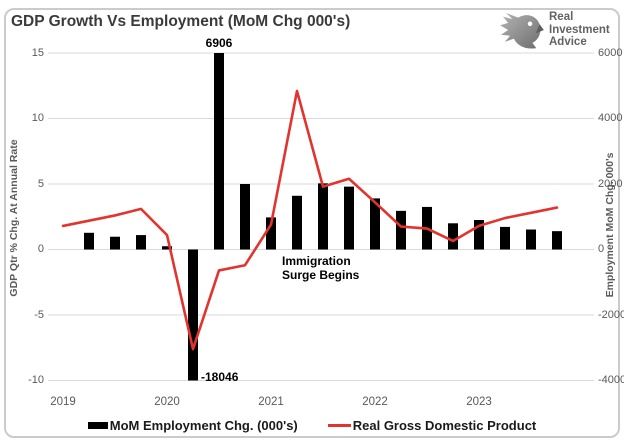 The width and height of the screenshot is (624, 441). Describe the element at coordinates (40, 249) in the screenshot. I see `left-axis-tick: 0` at that location.